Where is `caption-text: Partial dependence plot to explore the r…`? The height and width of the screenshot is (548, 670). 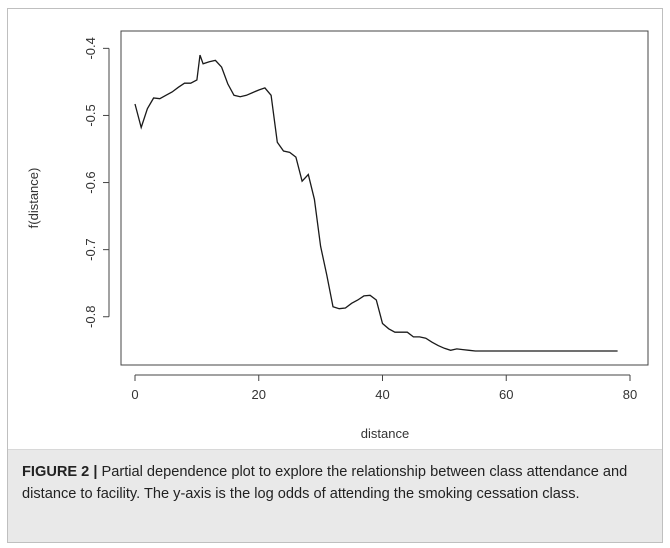
caption-text: Partial dependence plot to explore the r… is located at coordinates (325, 483).